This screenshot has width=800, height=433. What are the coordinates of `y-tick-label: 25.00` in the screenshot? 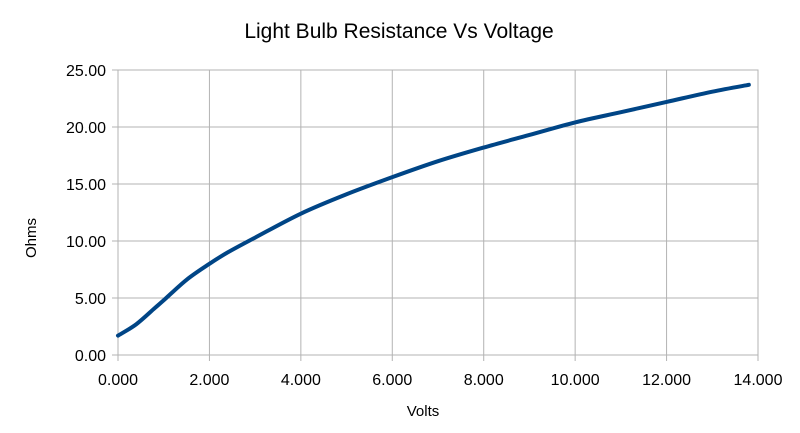 It's located at (86, 71).